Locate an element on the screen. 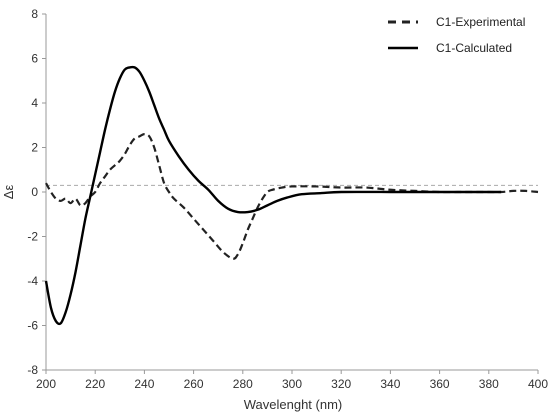 This screenshot has width=550, height=414. x-axis-title: Wavelenght (nm) is located at coordinates (293, 404).